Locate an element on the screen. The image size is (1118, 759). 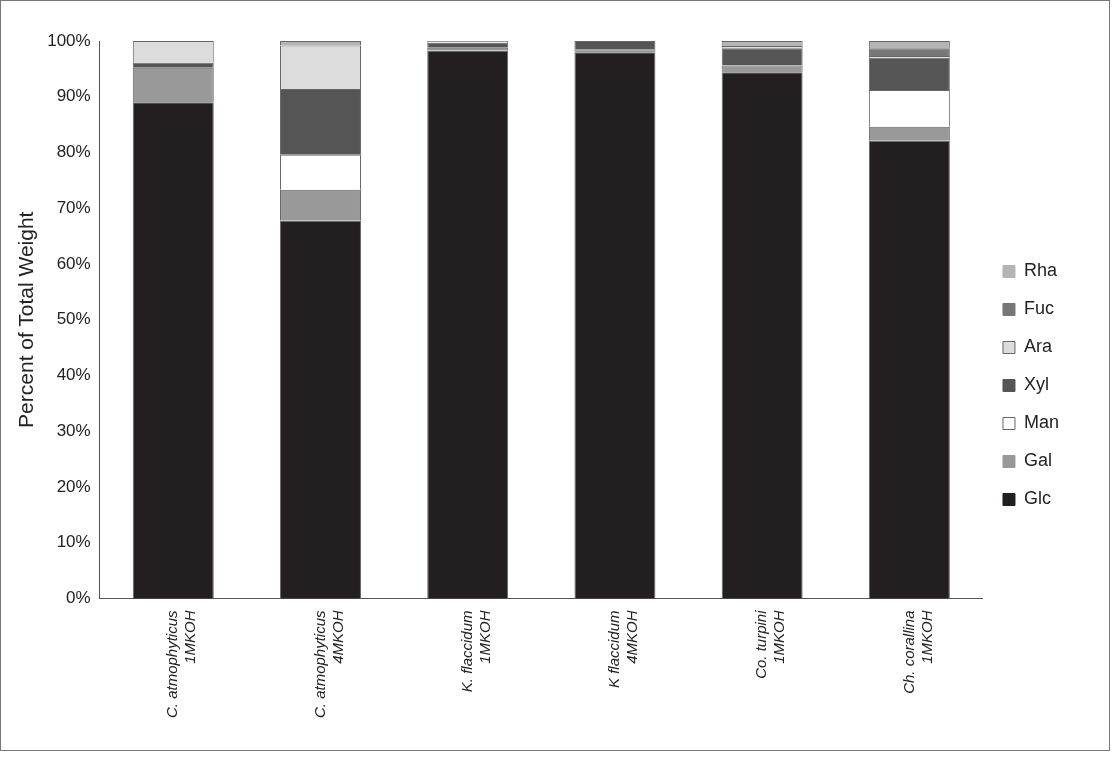
y-tick-label: 40% is located at coordinates (73, 375).